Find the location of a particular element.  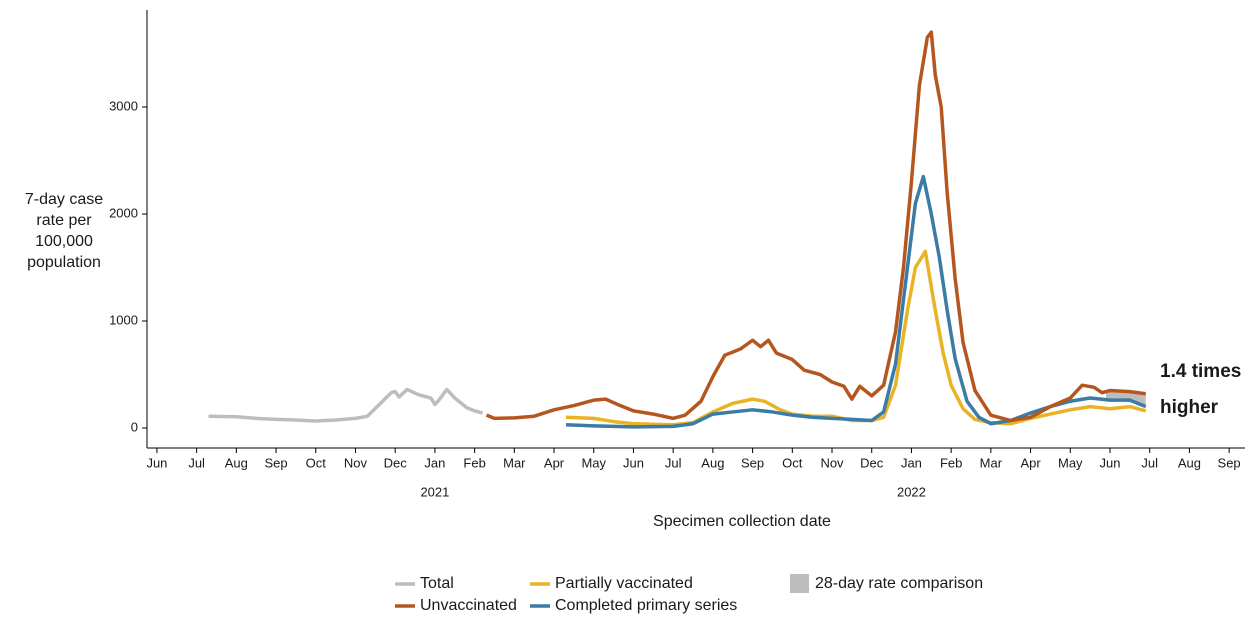

y-tick-label: 1000 is located at coordinates (123, 319).